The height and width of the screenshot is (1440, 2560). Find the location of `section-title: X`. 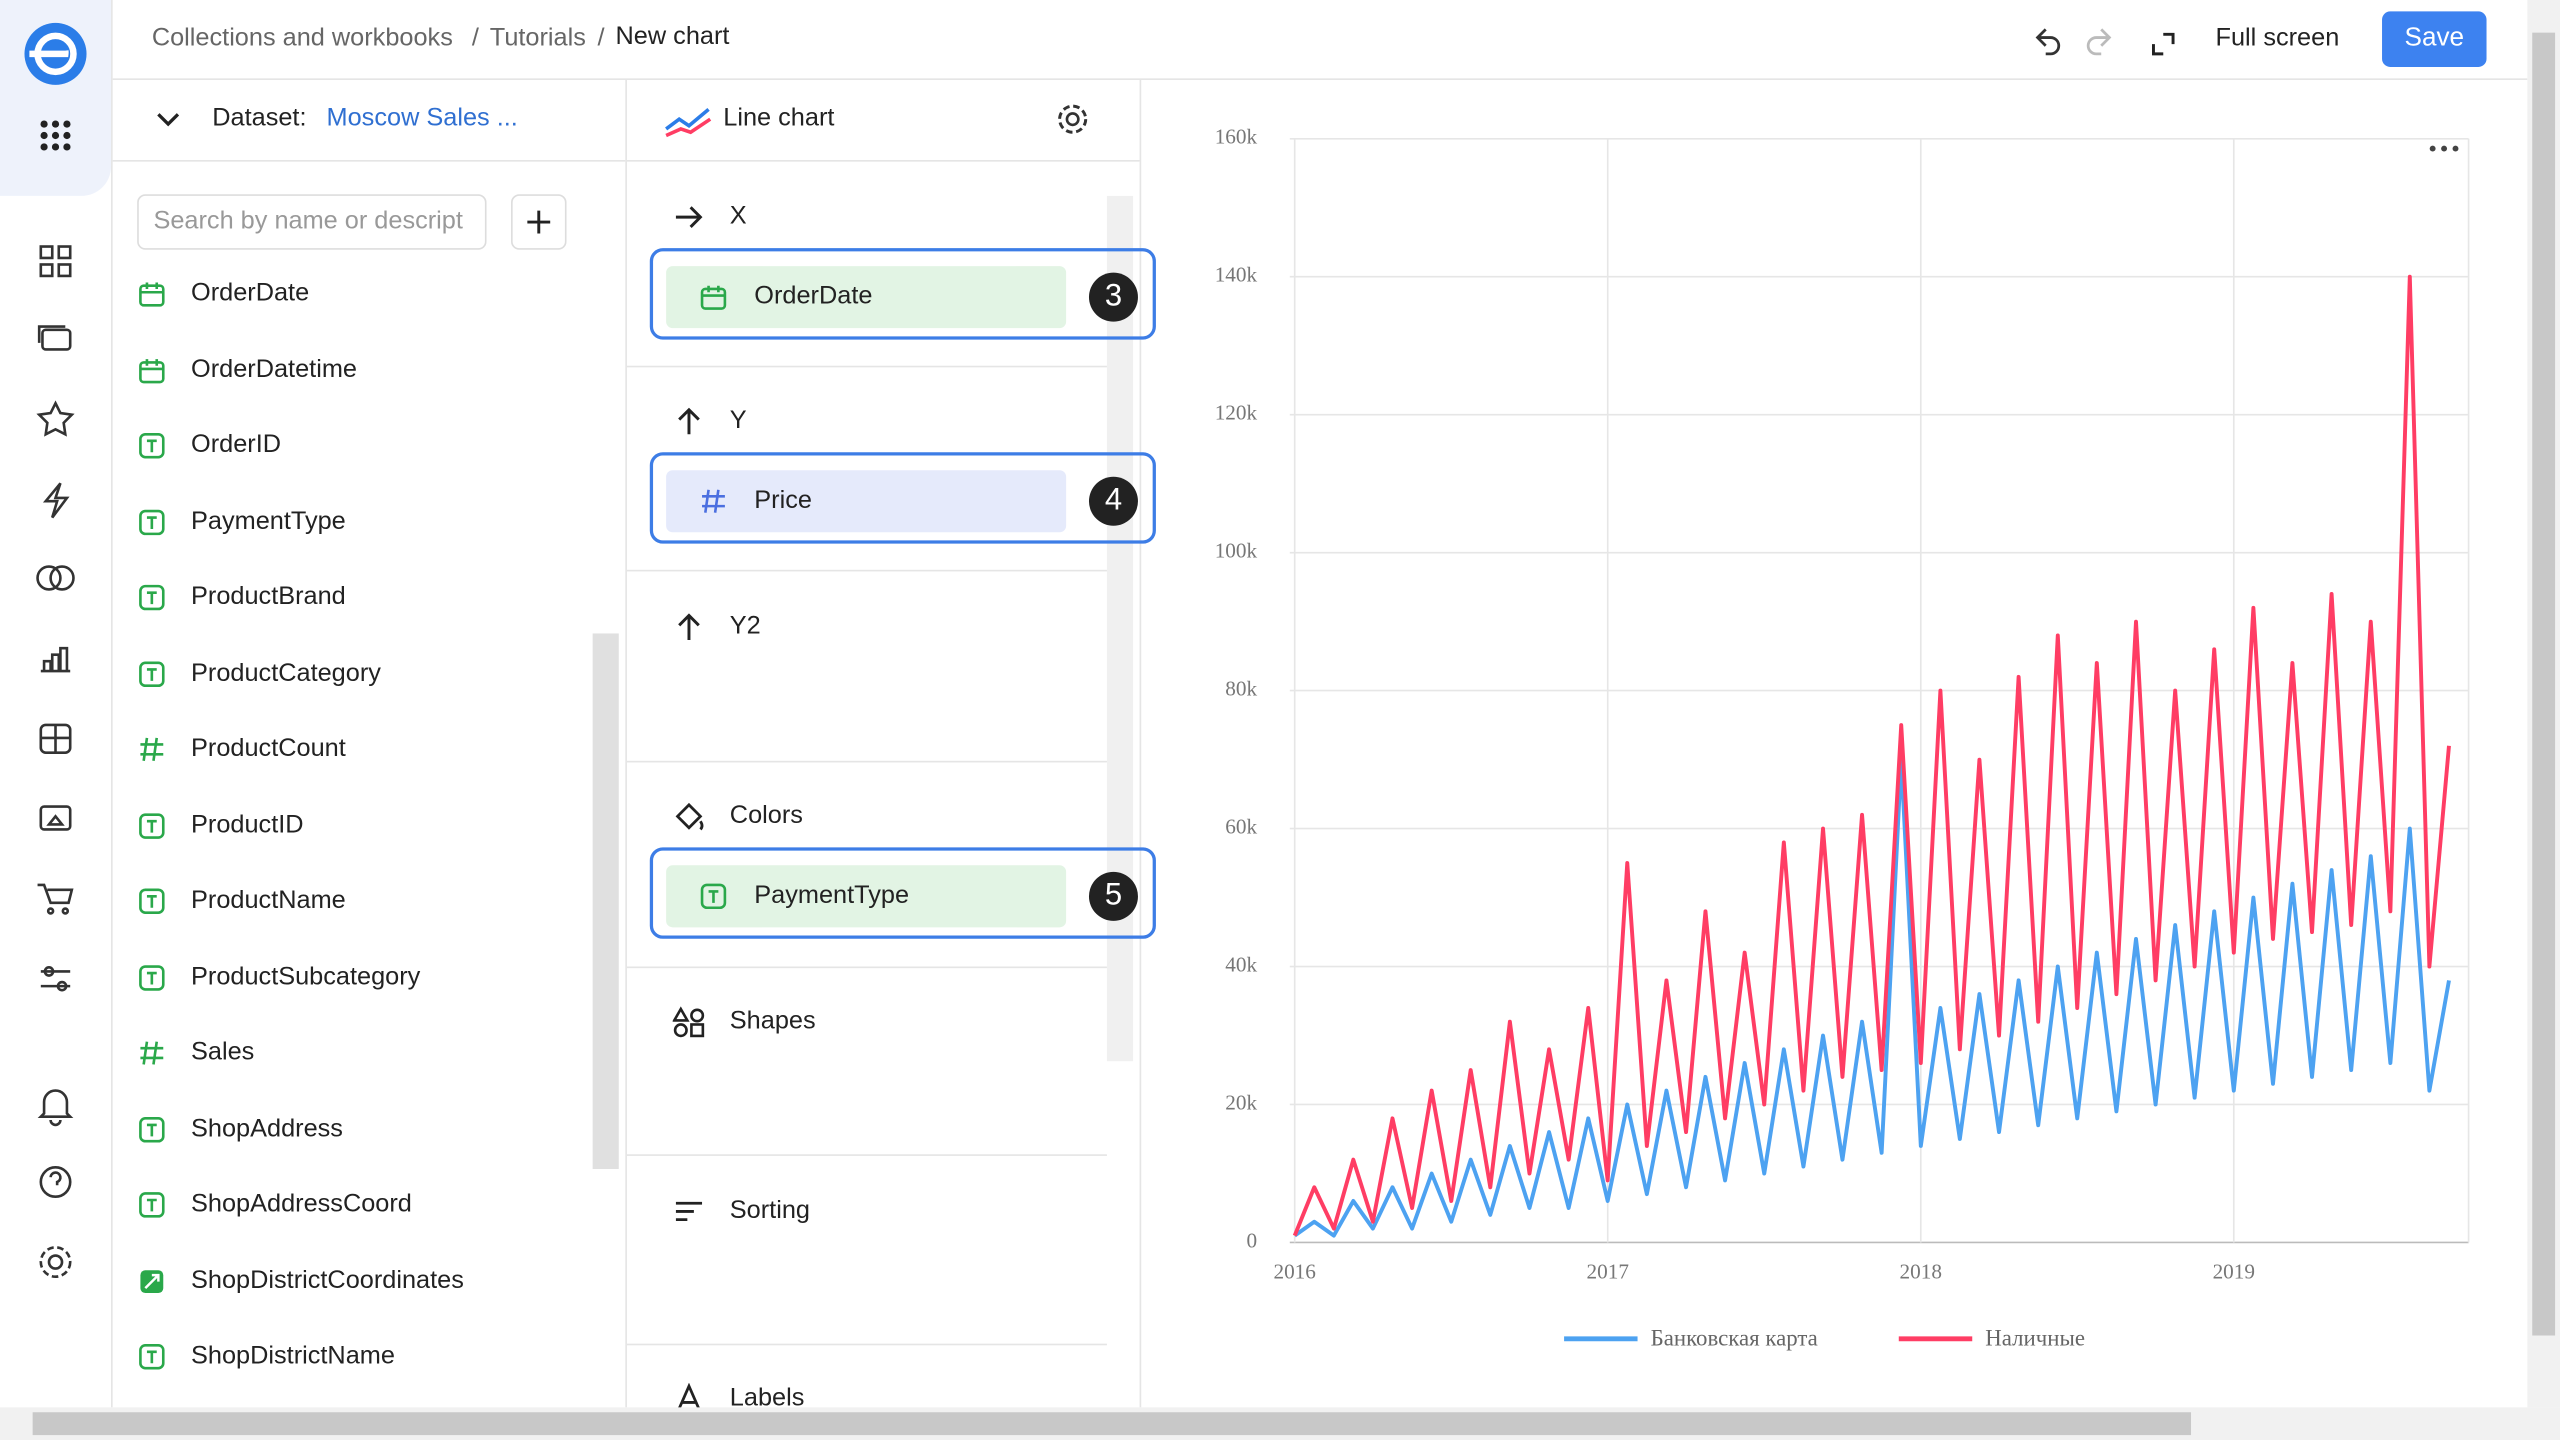

section-title: X is located at coordinates (738, 216).